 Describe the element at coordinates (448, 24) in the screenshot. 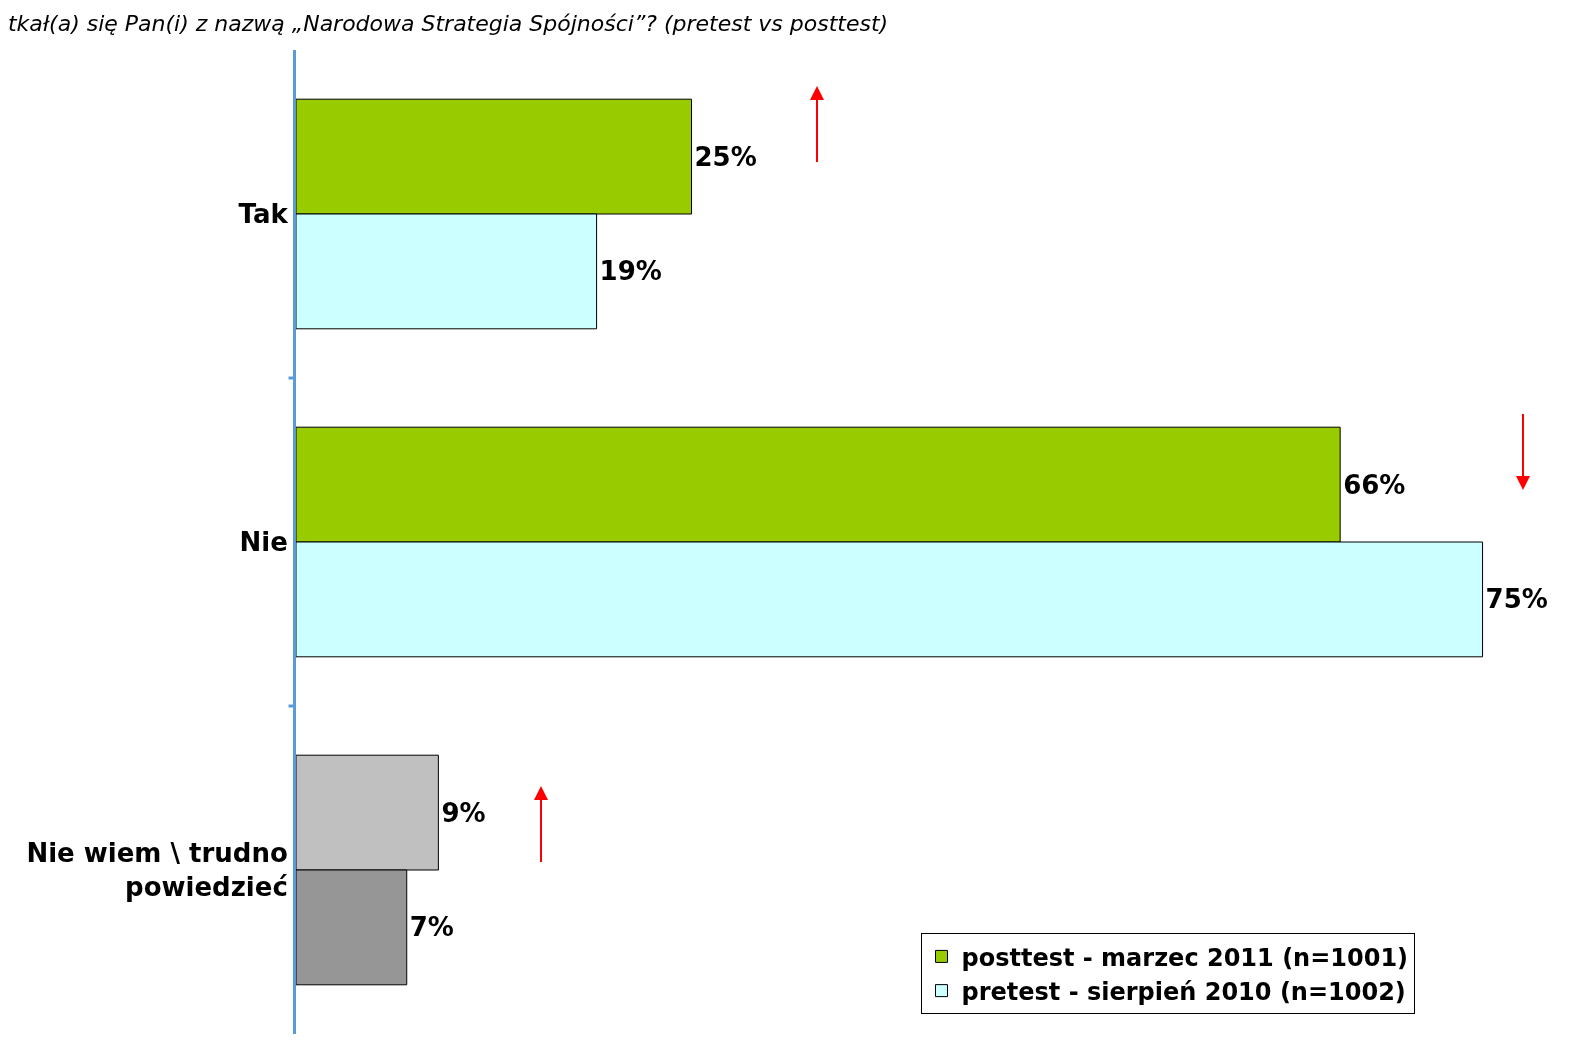

I see `chart-title: tkał(a) się Pan(i) z nazwą „Narodowa Strategia Spójności”? (pretest vs posttest)` at that location.